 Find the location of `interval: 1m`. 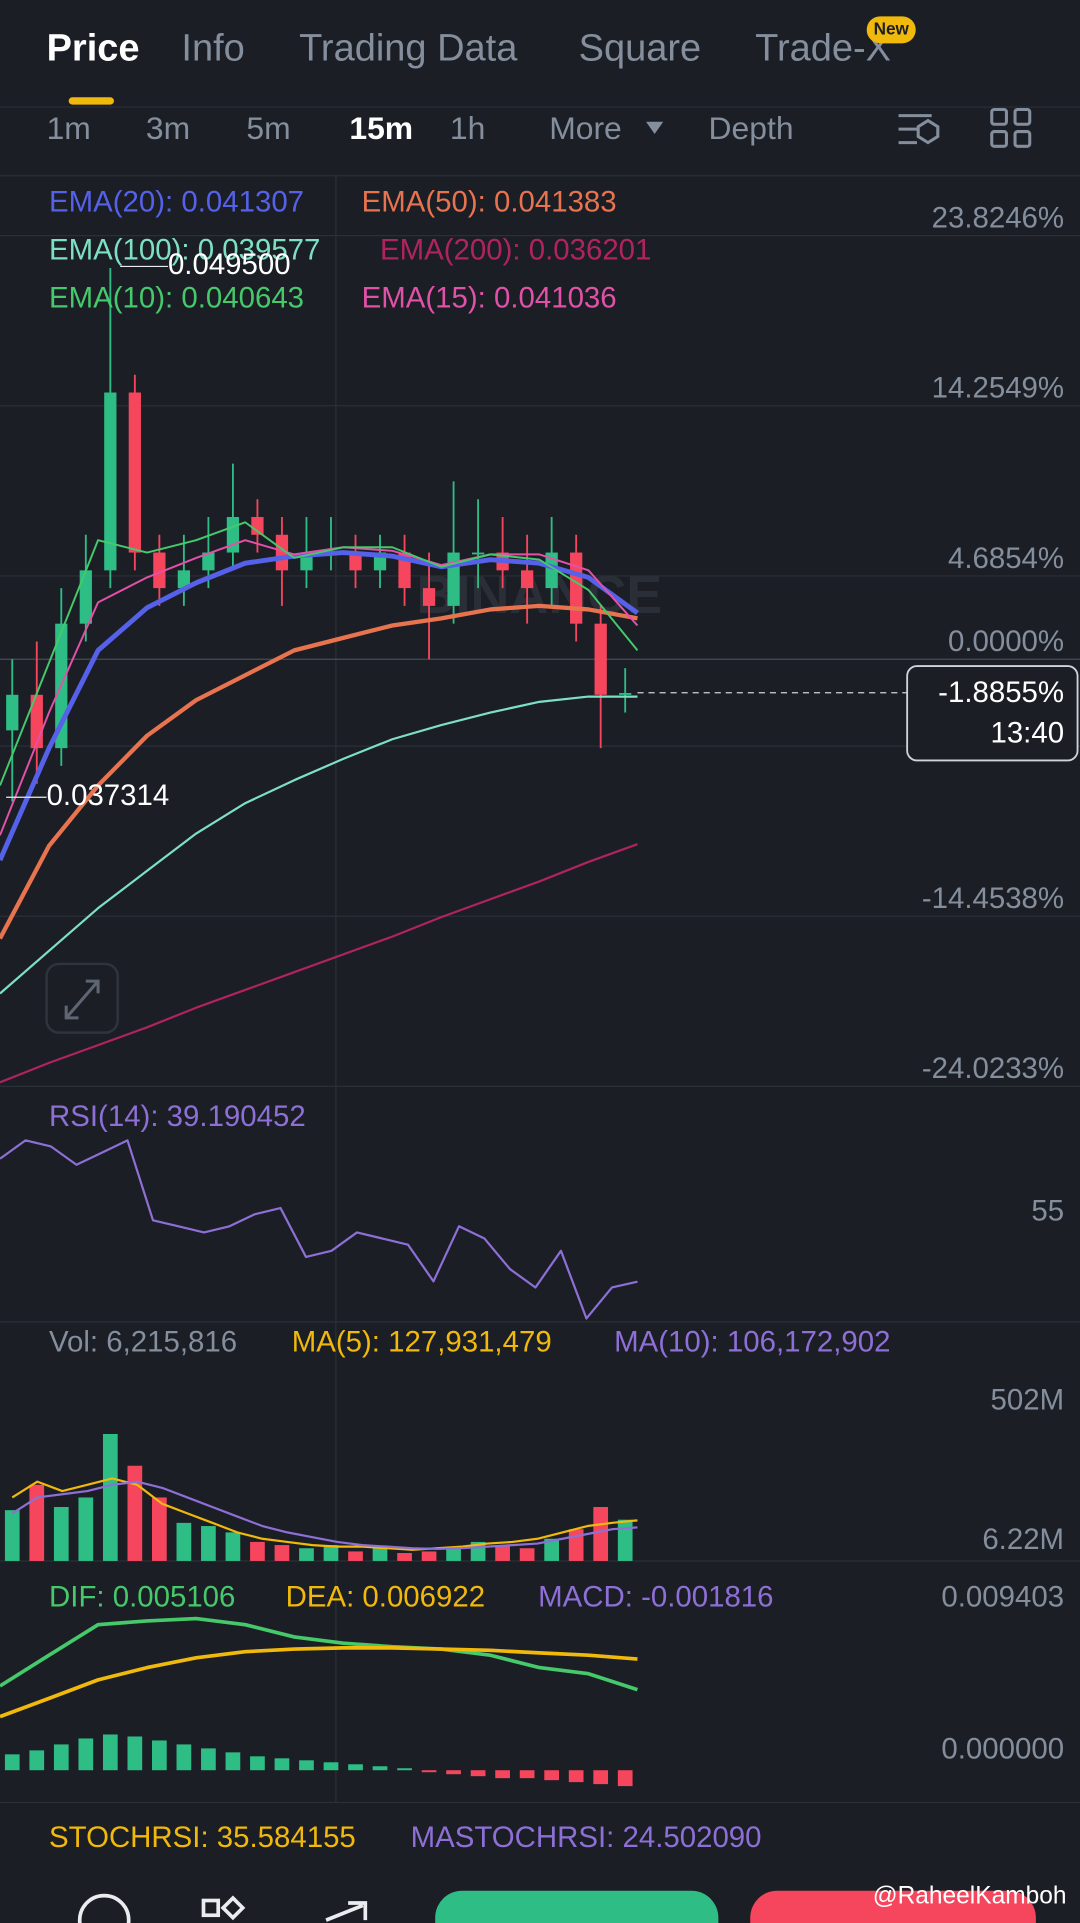

interval: 1m is located at coordinates (69, 128).